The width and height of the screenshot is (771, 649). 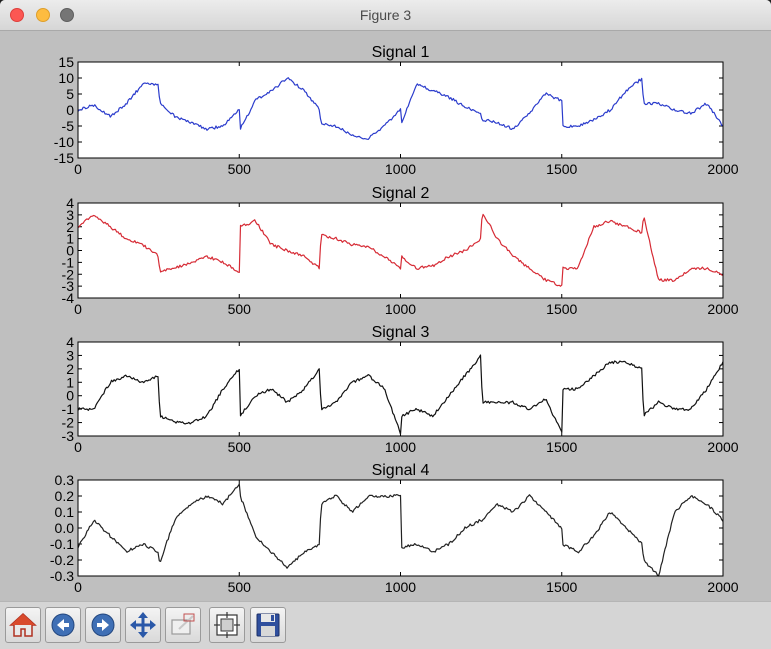 I want to click on window-title: Figure 3, so click(x=385, y=15).